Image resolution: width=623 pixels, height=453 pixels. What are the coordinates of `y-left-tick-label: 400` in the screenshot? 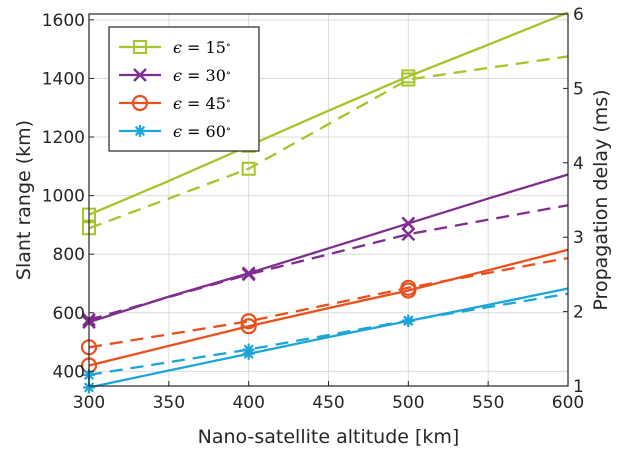 It's located at (69, 372).